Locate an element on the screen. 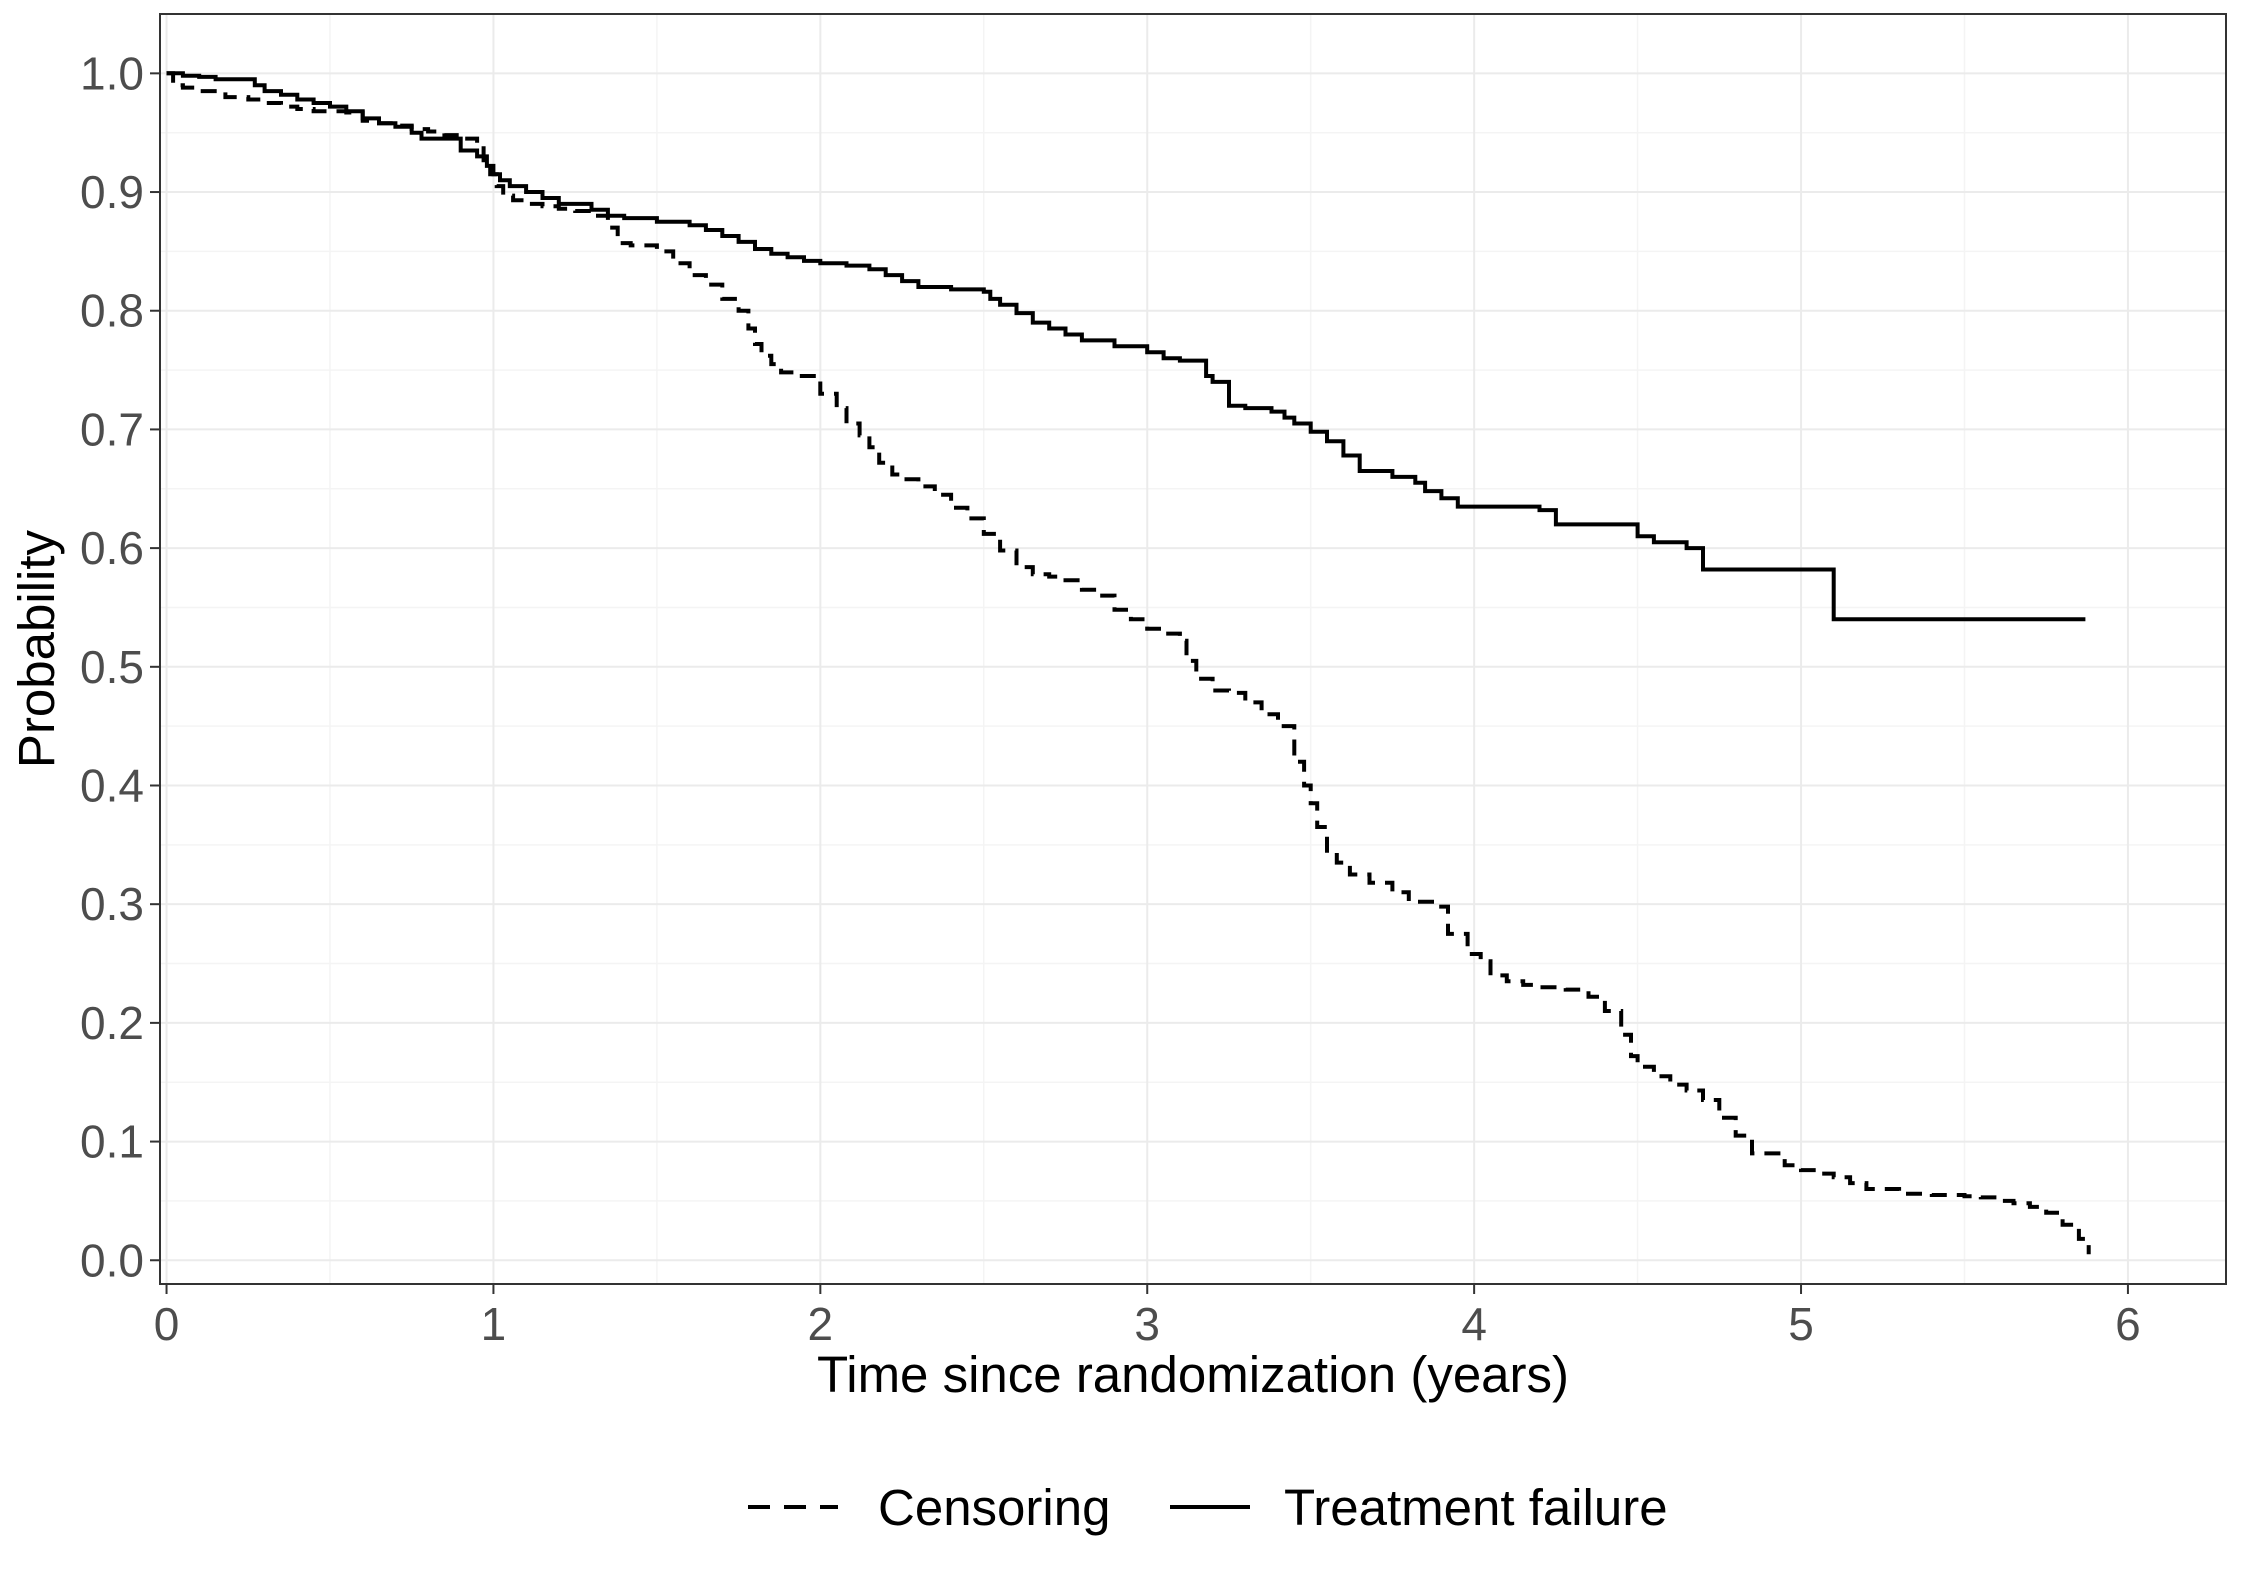 The width and height of the screenshot is (2244, 1587). x-tick-label: 3 is located at coordinates (1147, 1324).